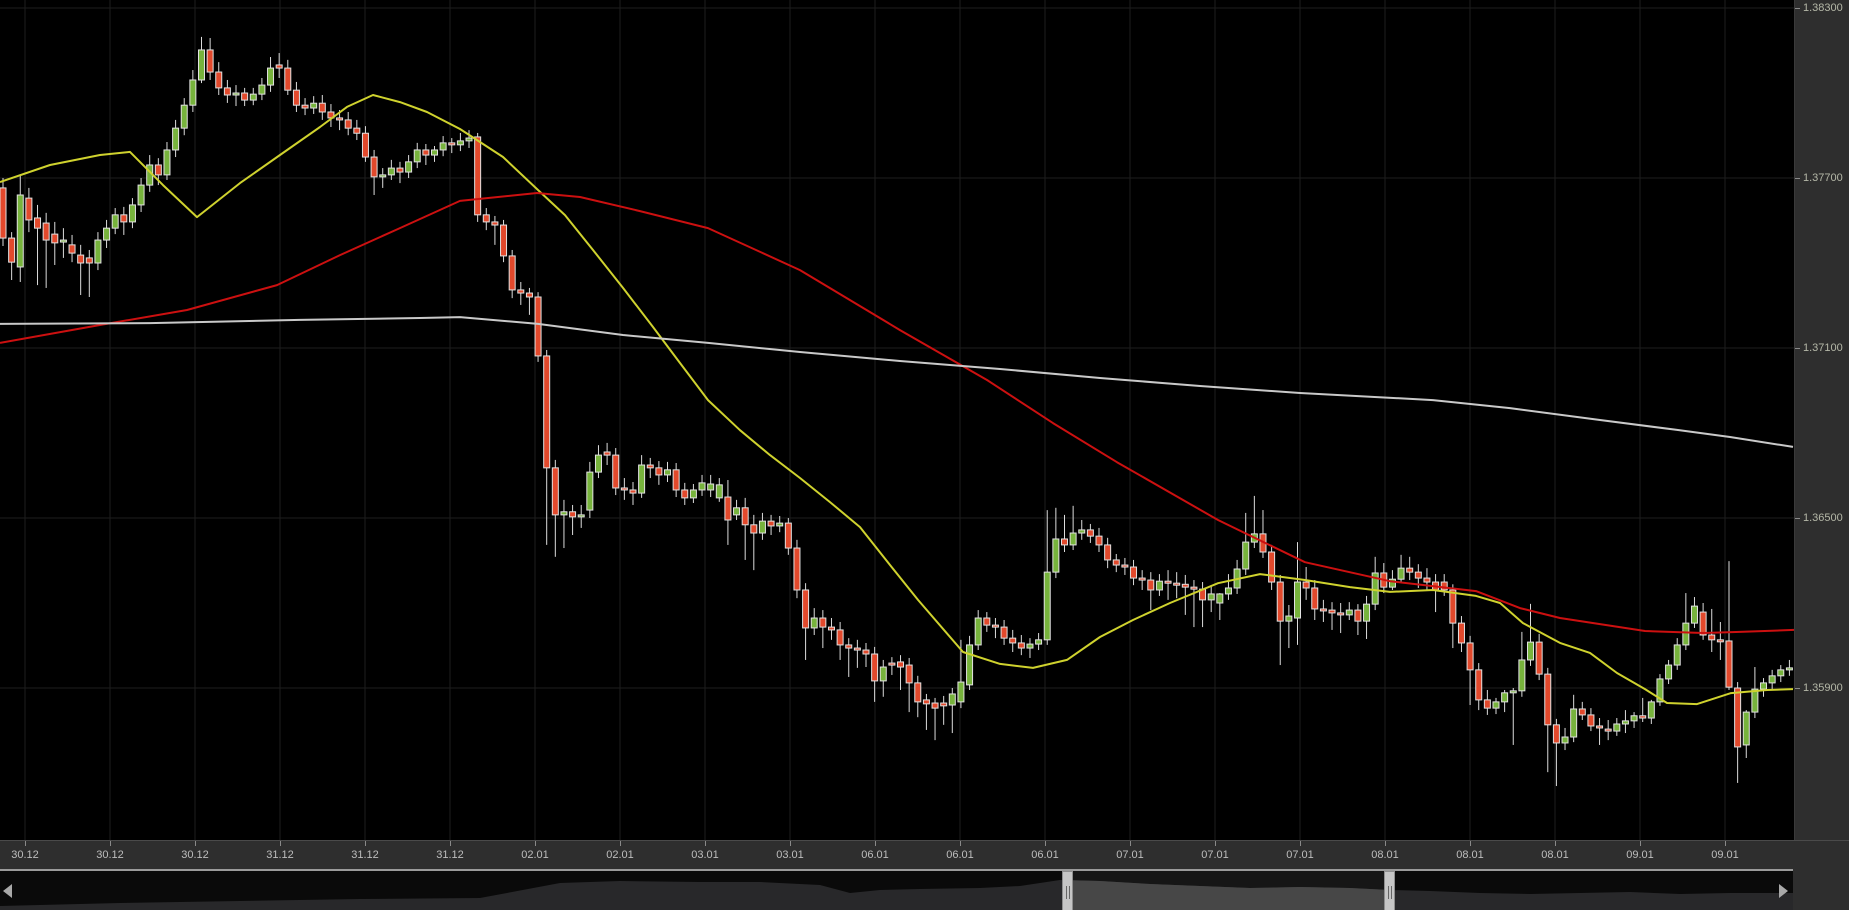 The image size is (1849, 910). Describe the element at coordinates (1389, 890) in the screenshot. I see `navigator-right-handle` at that location.